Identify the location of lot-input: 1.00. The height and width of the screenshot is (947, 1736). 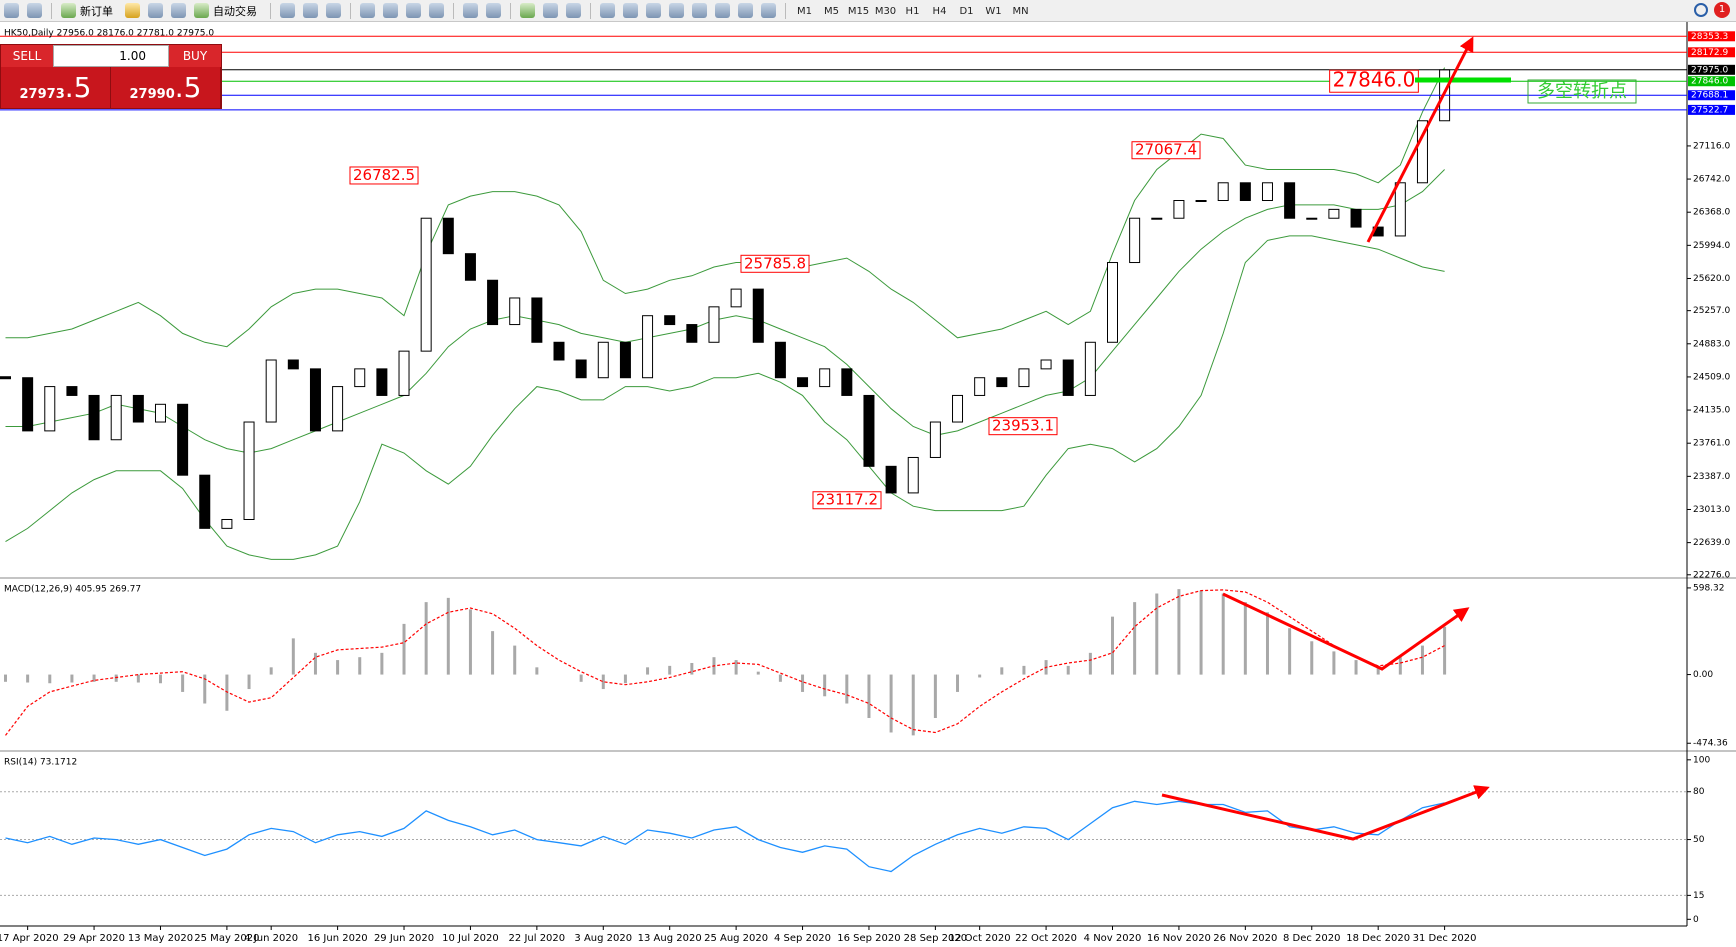
(111, 56).